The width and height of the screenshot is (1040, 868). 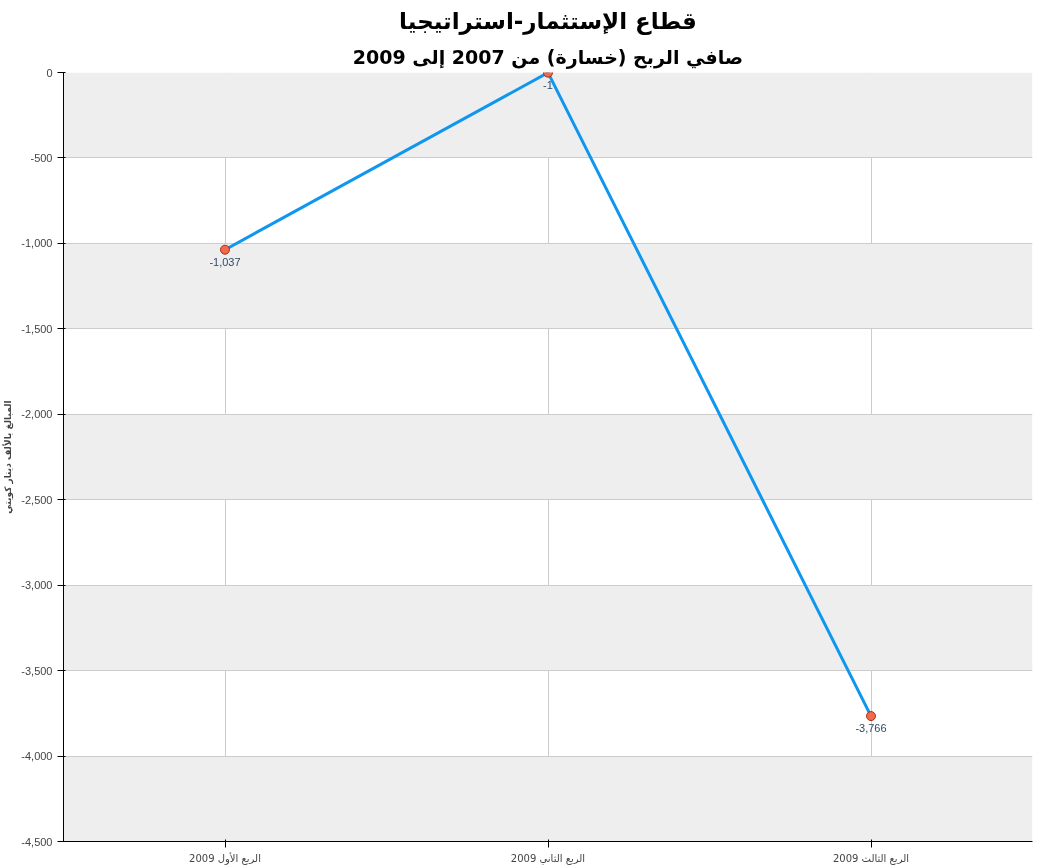 I want to click on y-axis-title: المبالغ بالألف دينار كويتي, so click(x=8, y=457).